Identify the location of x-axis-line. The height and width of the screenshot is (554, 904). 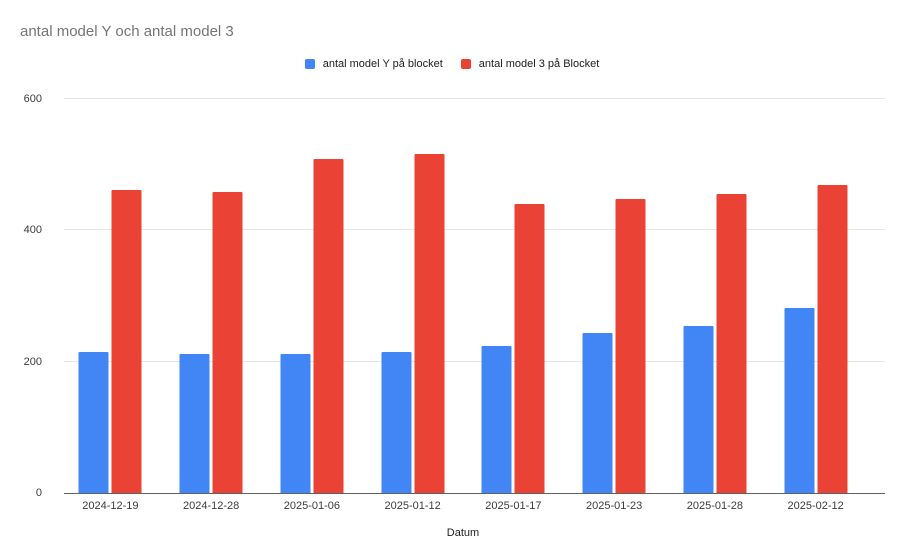
(474, 493).